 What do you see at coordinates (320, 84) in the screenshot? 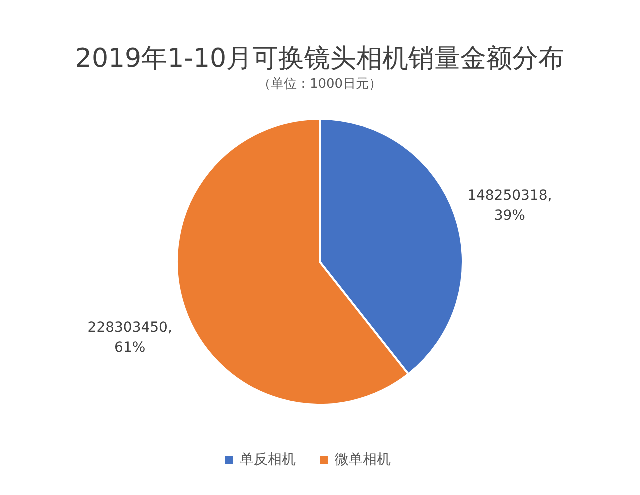
I see `chart-subtitle: （单位：1000日元）` at bounding box center [320, 84].